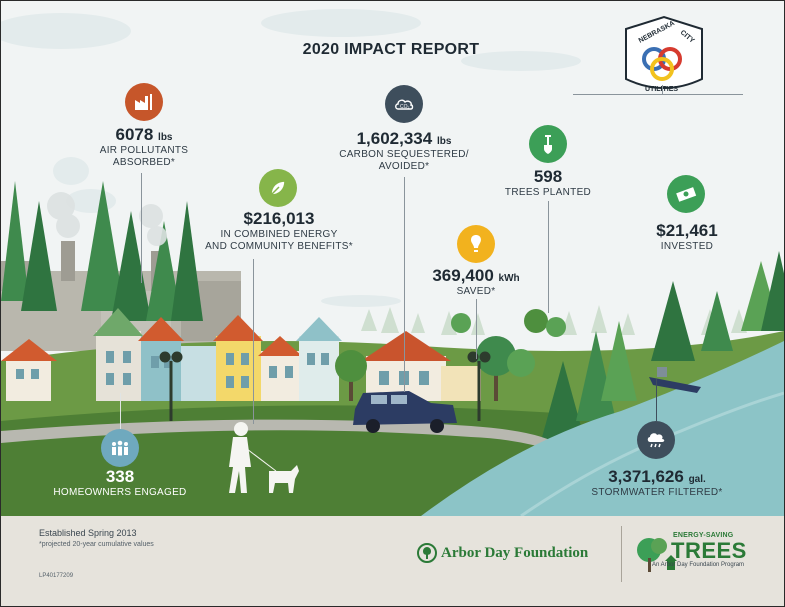 Image resolution: width=785 pixels, height=607 pixels. I want to click on stormwater-leader, so click(656, 400).